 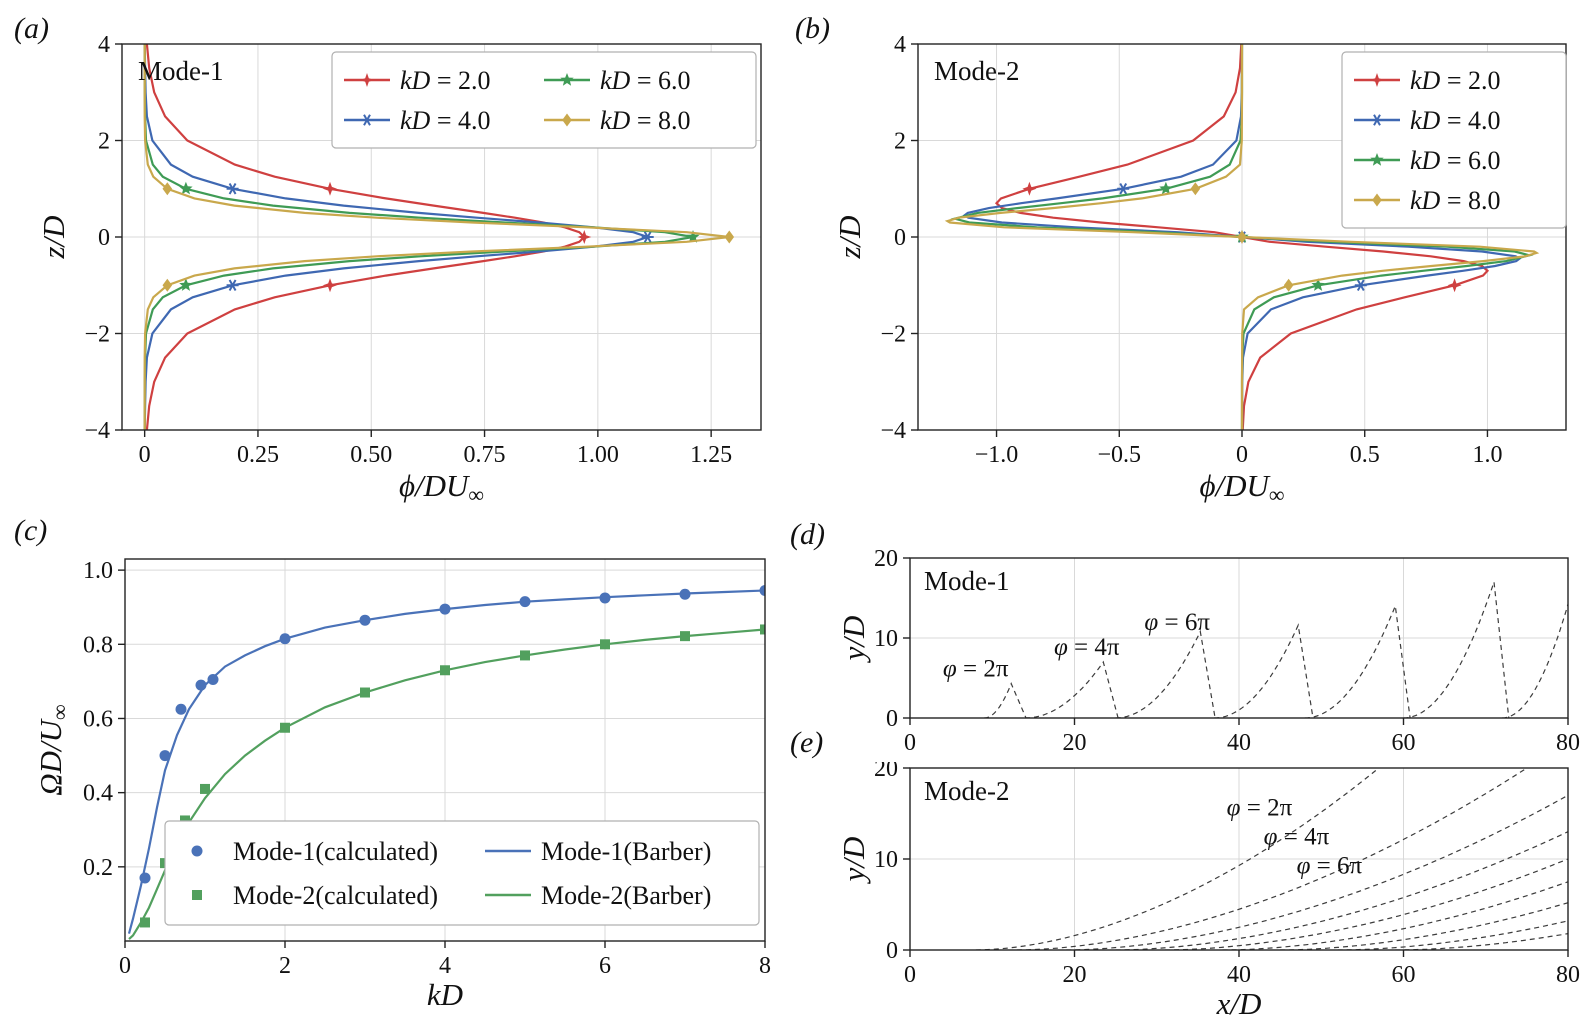 What do you see at coordinates (812, 28) in the screenshot?
I see `panel-label-b: (b)` at bounding box center [812, 28].